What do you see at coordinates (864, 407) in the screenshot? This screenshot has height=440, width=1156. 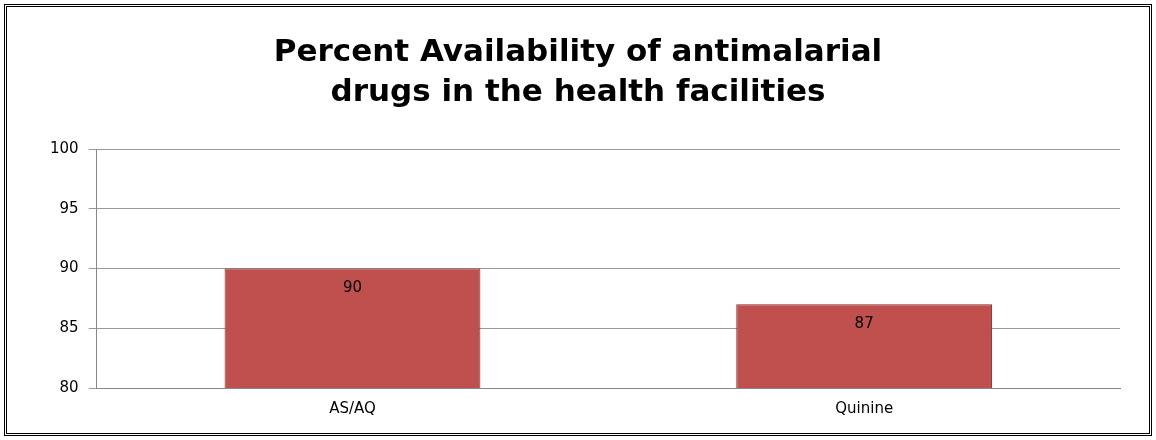 I see `x-tick-label: Quinine` at bounding box center [864, 407].